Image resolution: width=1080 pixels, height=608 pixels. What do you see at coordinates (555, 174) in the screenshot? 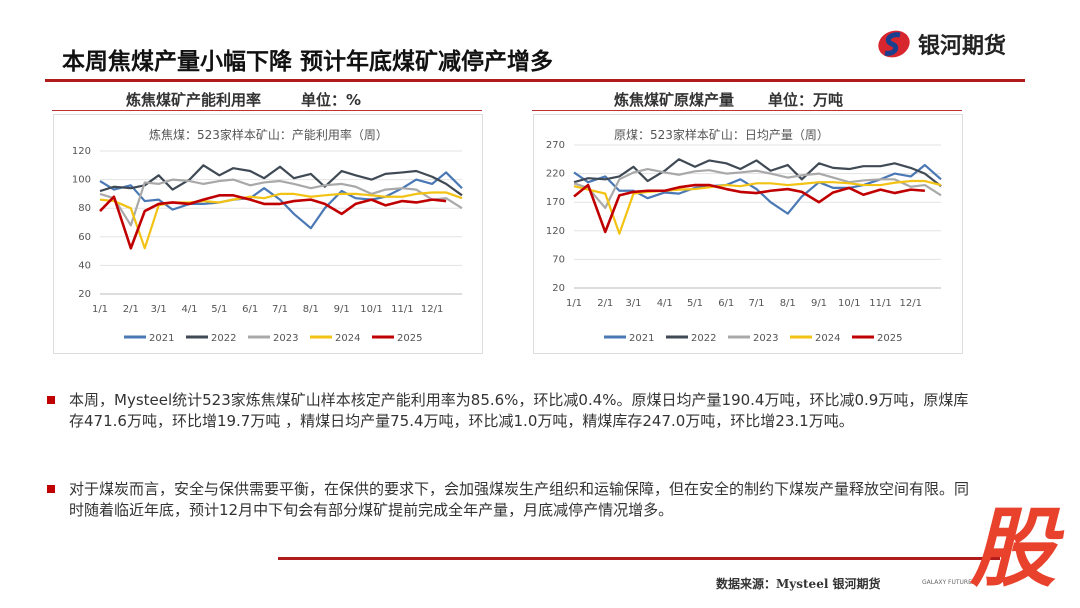
I see `y-tick-label: 220` at bounding box center [555, 174].